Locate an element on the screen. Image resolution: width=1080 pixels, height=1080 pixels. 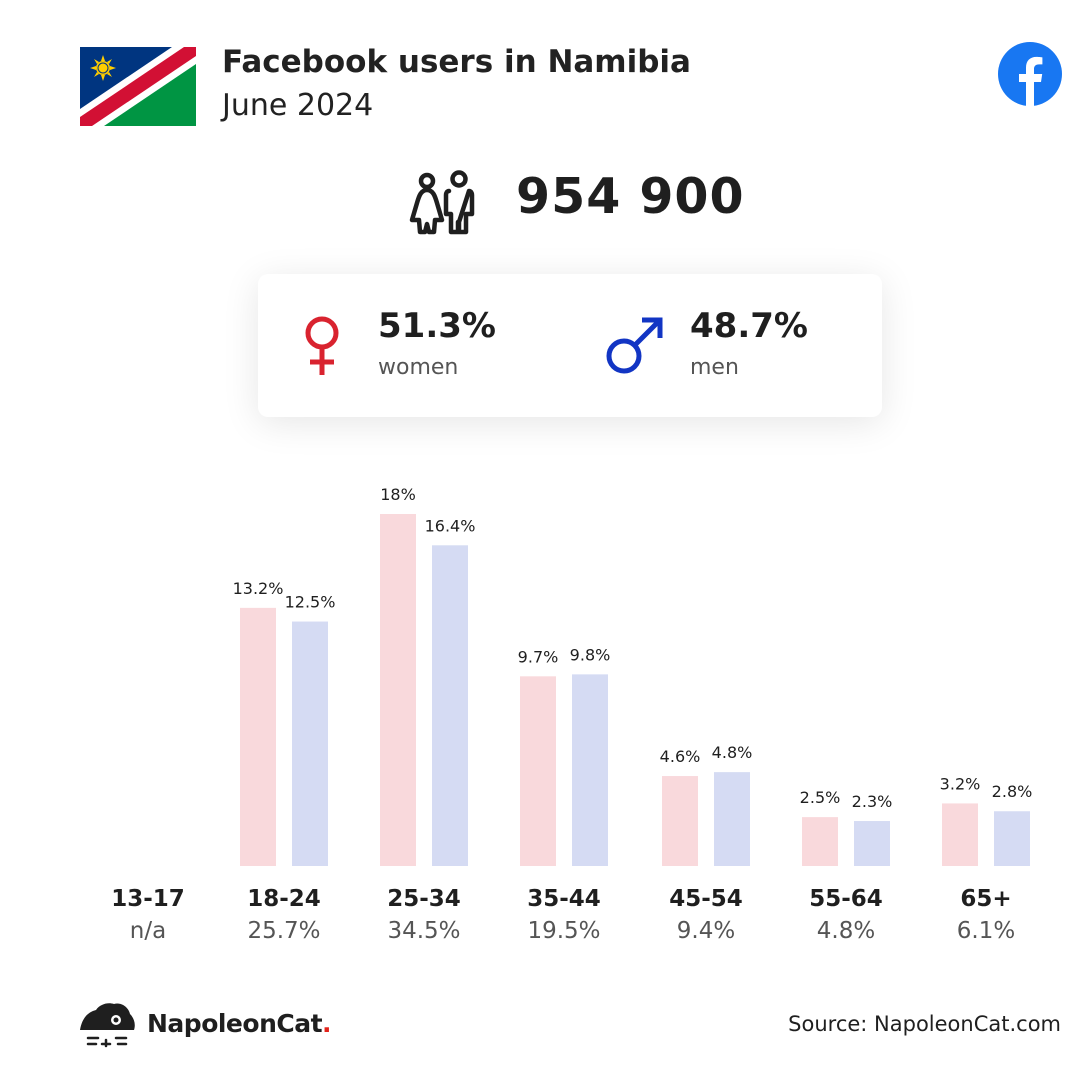
napoleoncat-brand: NapoleonCat. is located at coordinates (239, 1023).